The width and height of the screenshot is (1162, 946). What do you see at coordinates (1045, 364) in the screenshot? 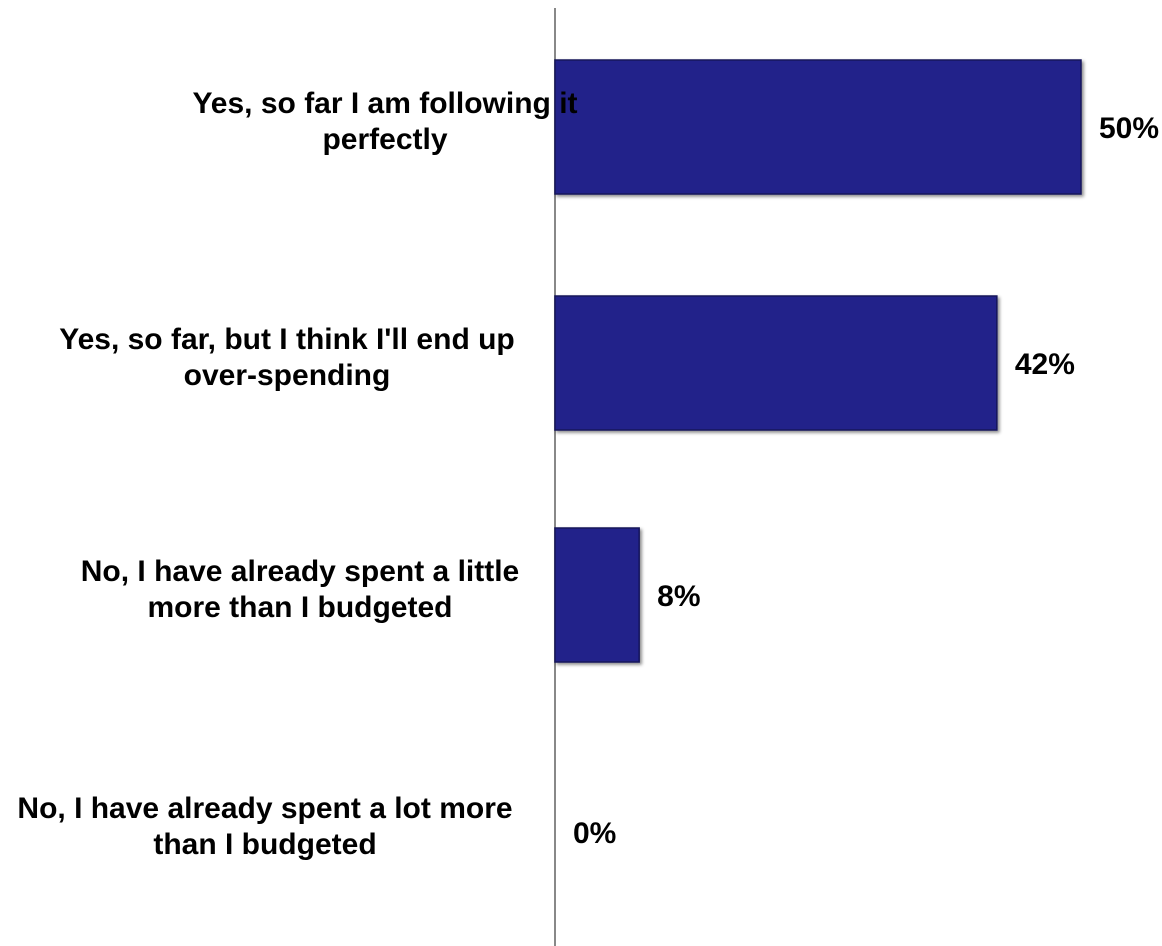
I see `data-label-2: 42%` at bounding box center [1045, 364].